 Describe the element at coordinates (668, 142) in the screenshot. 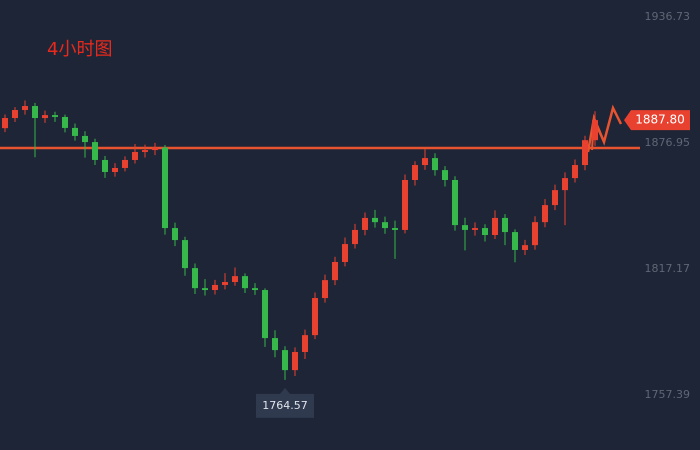

I see `y-tick-label: 1876.95` at that location.